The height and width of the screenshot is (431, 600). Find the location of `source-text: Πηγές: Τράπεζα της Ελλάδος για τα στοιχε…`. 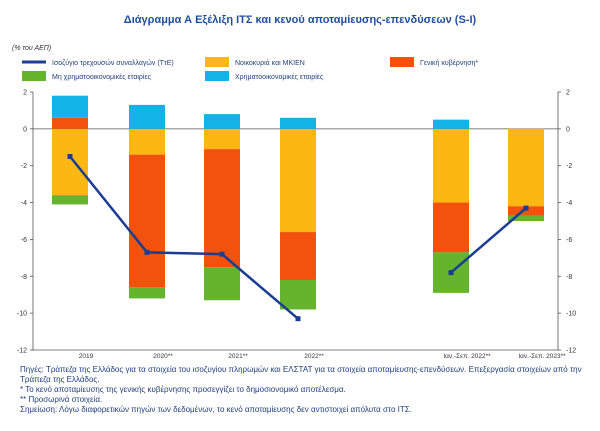

source-text: Πηγές: Τράπεζα της Ελλάδος για τα στοιχε… is located at coordinates (301, 374).